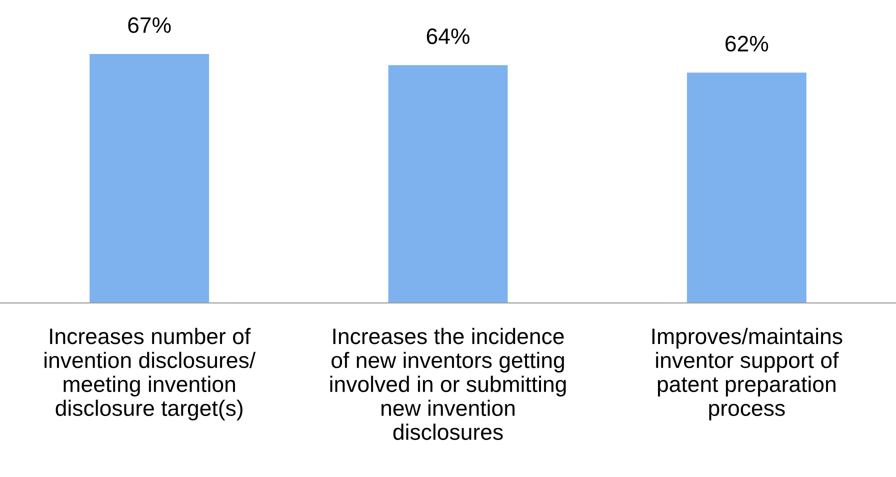  Describe the element at coordinates (747, 374) in the screenshot. I see `x-tick-label: Improves/maintains inventor support of patent preparation process` at that location.